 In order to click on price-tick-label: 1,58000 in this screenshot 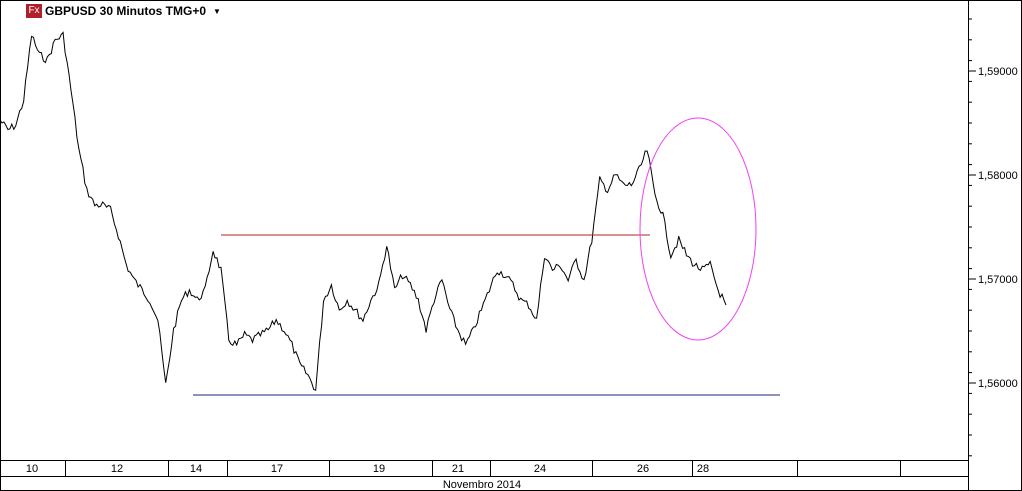, I will do `click(998, 176)`.